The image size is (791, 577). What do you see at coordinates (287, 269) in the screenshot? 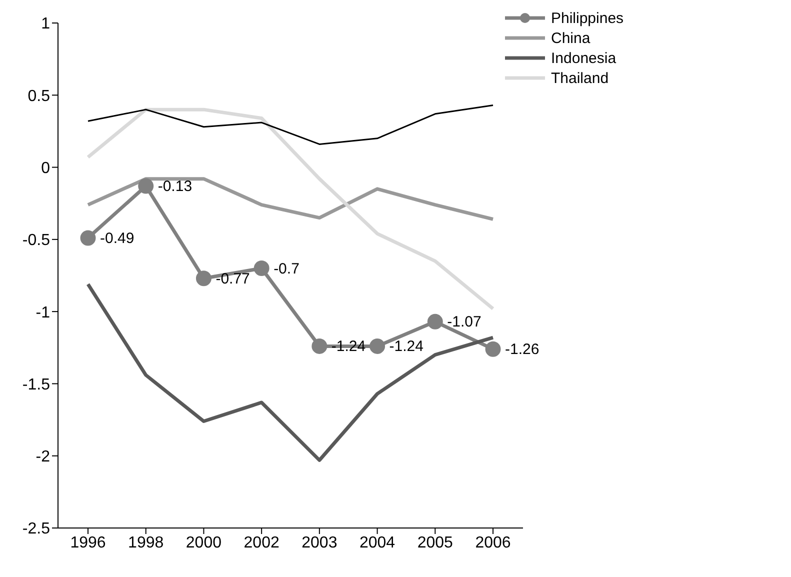
I see `data-label: -0.7` at bounding box center [287, 269].